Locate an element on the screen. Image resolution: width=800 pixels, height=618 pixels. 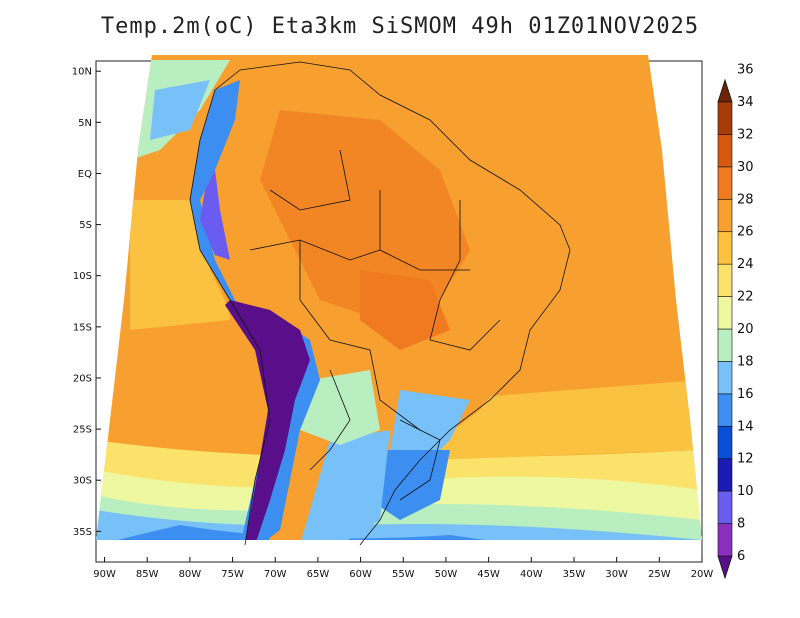
lat-label: 25S is located at coordinates (82, 430).